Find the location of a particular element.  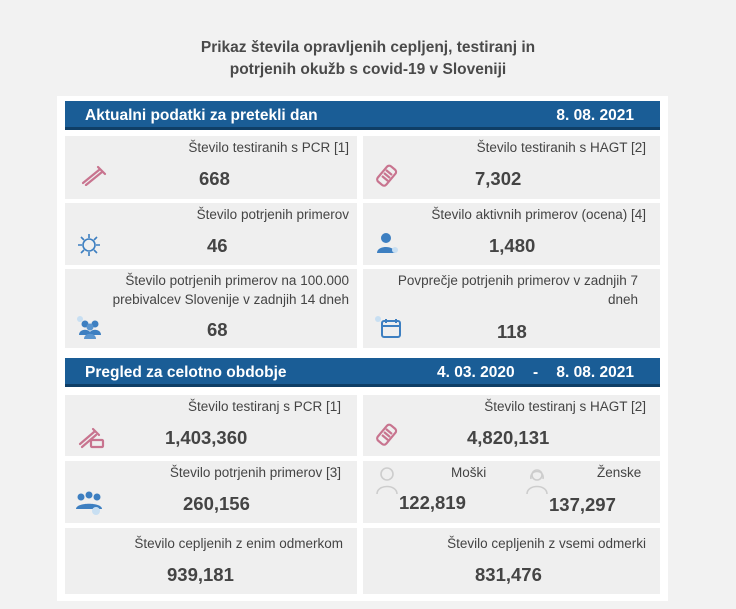

vacc1-label: Število cepljenih z enim odmerkom is located at coordinates (238, 543).